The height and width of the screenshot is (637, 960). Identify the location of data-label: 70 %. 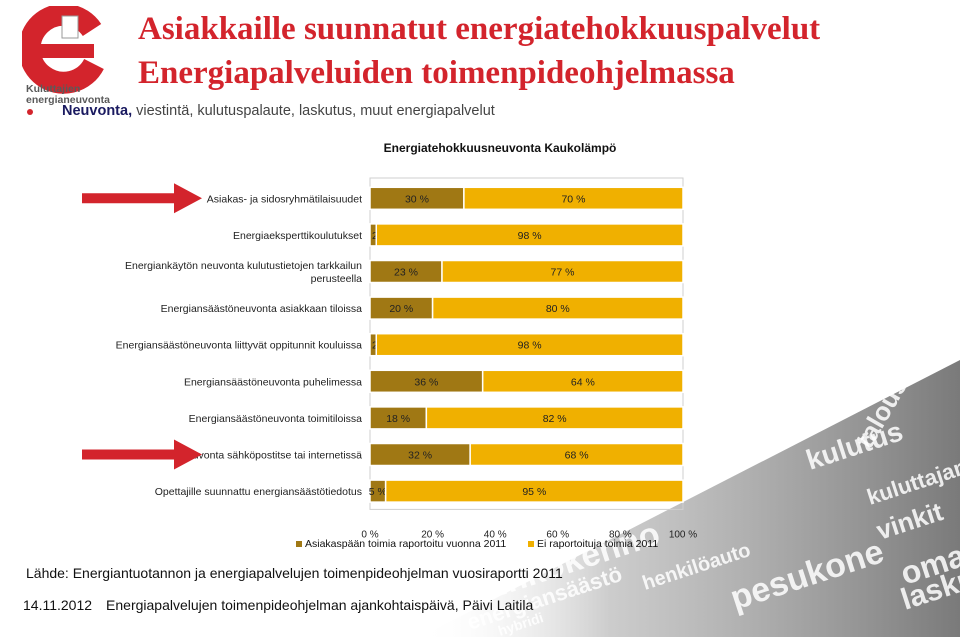
(573, 199).